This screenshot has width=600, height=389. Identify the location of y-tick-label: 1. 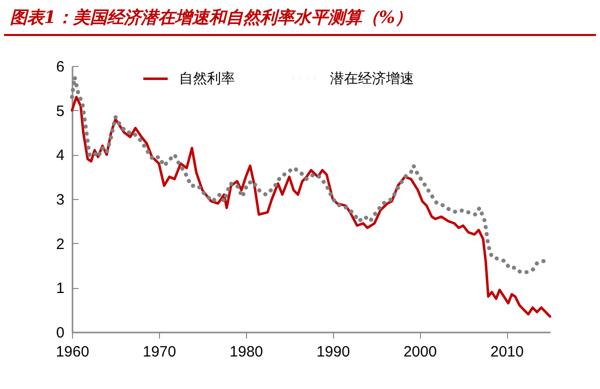
(60, 289).